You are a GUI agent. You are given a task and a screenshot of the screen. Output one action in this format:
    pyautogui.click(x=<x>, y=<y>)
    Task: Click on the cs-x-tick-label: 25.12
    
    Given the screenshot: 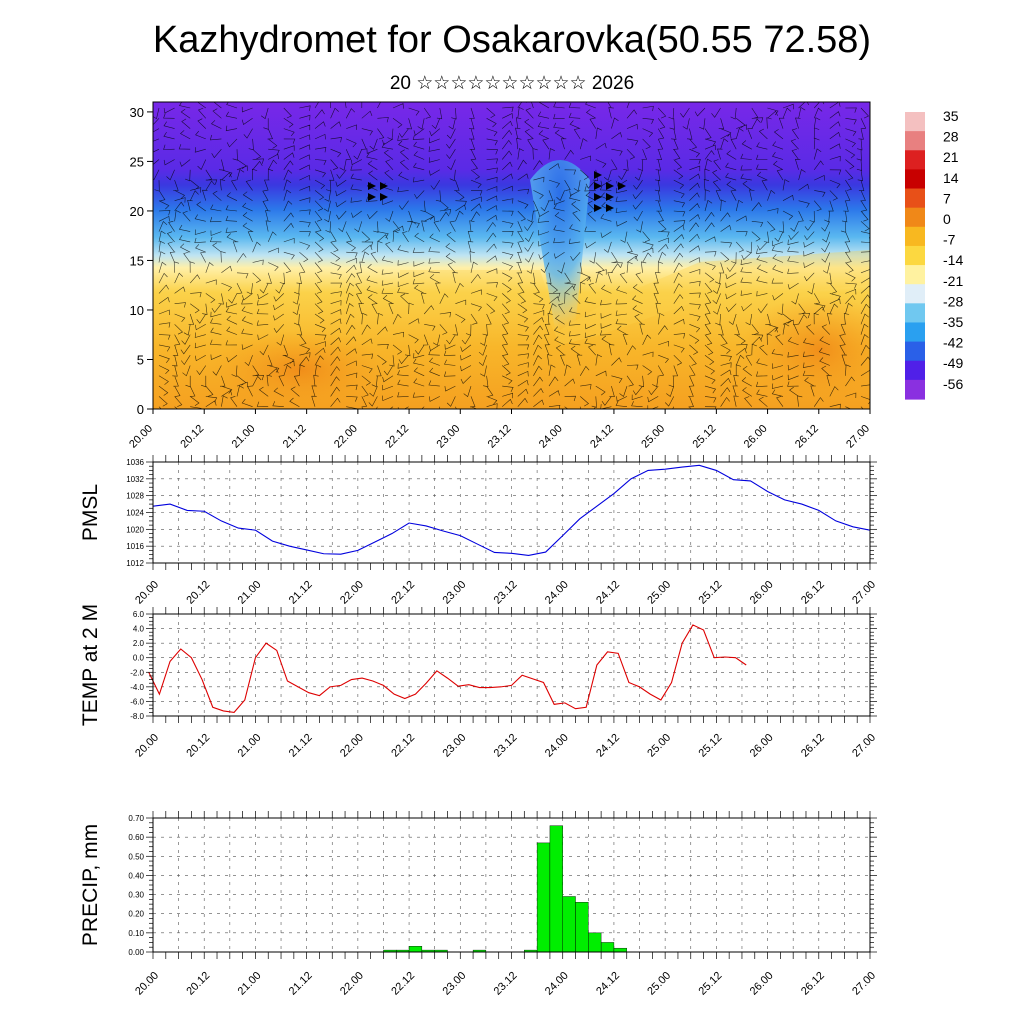 What is the action you would take?
    pyautogui.click(x=705, y=437)
    